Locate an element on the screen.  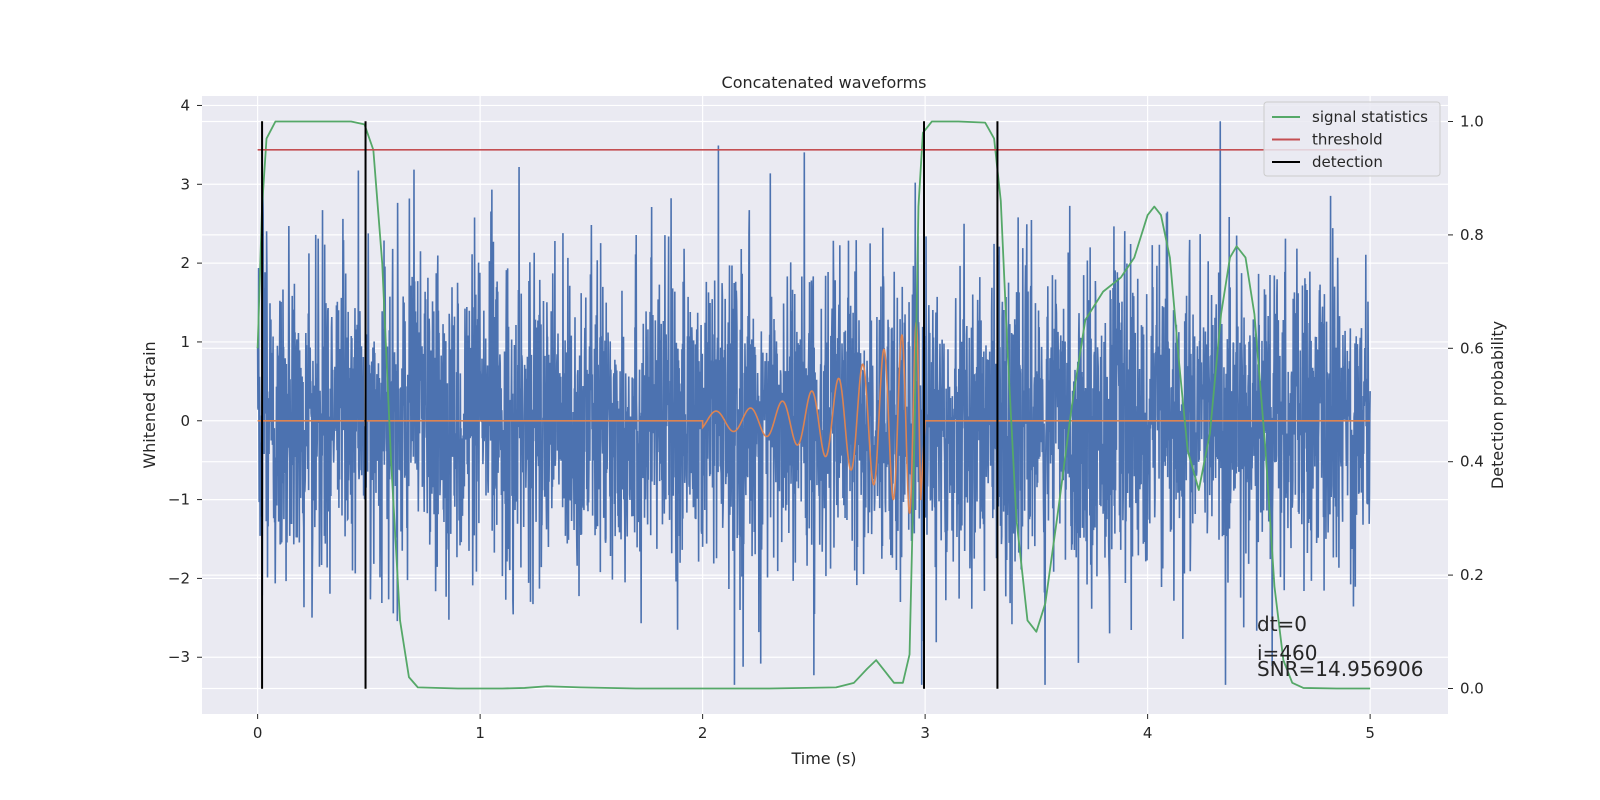
y2-tick-label: 0.0 is located at coordinates (1472, 688).